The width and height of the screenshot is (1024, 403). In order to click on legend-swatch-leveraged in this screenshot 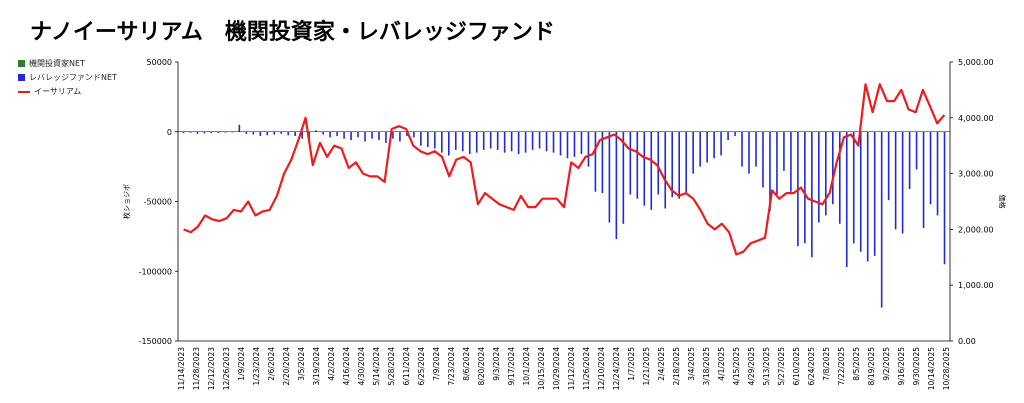, I will do `click(21, 77)`.